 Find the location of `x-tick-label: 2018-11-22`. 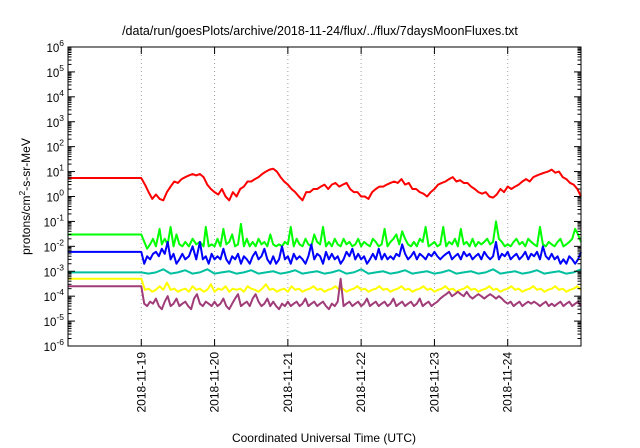

x-tick-label: 2018-11-22 is located at coordinates (361, 382).